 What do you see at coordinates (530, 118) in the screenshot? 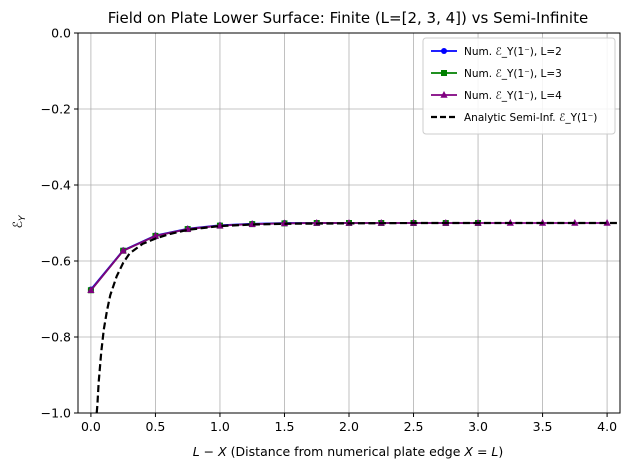
I see `legend-label: Analytic Semi-Inf. ℰ_Y(1⁻)` at bounding box center [530, 118].